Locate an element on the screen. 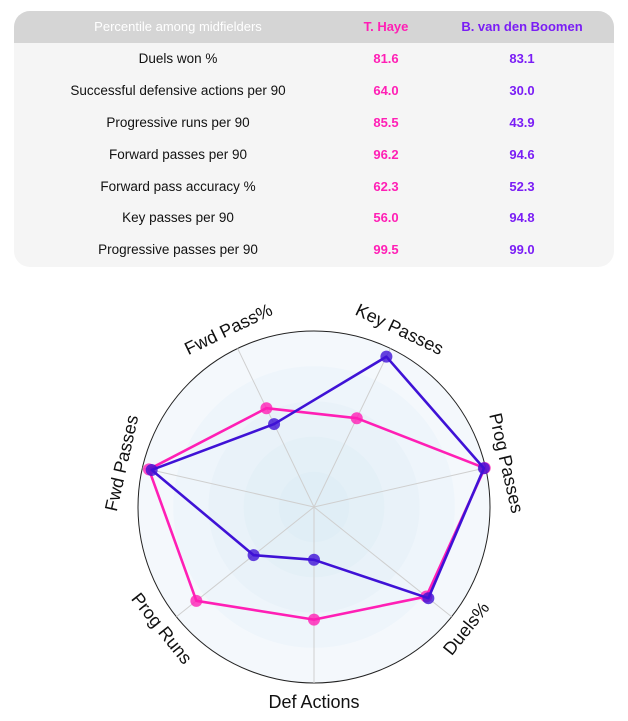 This screenshot has width=628, height=721. table-row: Forward pass accuracy % 62.3 52.3 is located at coordinates (314, 187).